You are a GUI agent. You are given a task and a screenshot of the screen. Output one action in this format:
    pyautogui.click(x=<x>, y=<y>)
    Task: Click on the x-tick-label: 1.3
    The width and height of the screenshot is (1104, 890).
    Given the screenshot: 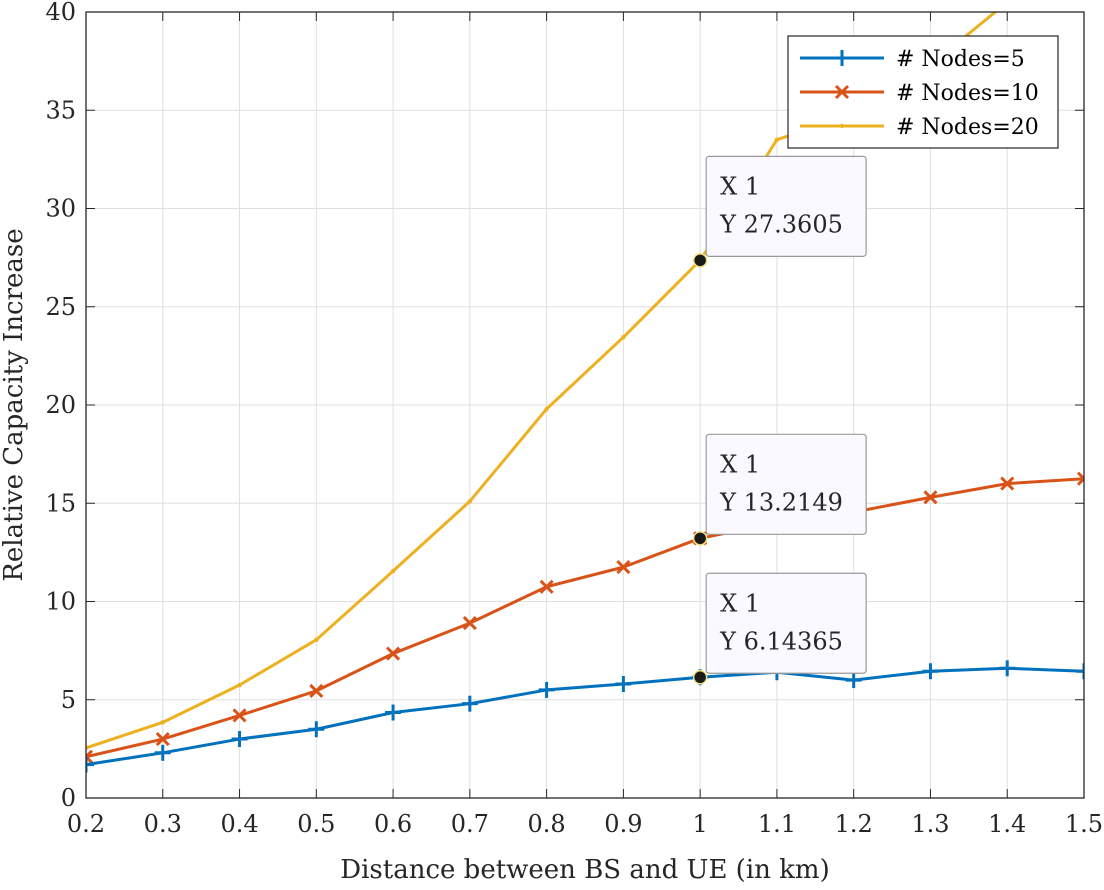 What is the action you would take?
    pyautogui.click(x=930, y=824)
    